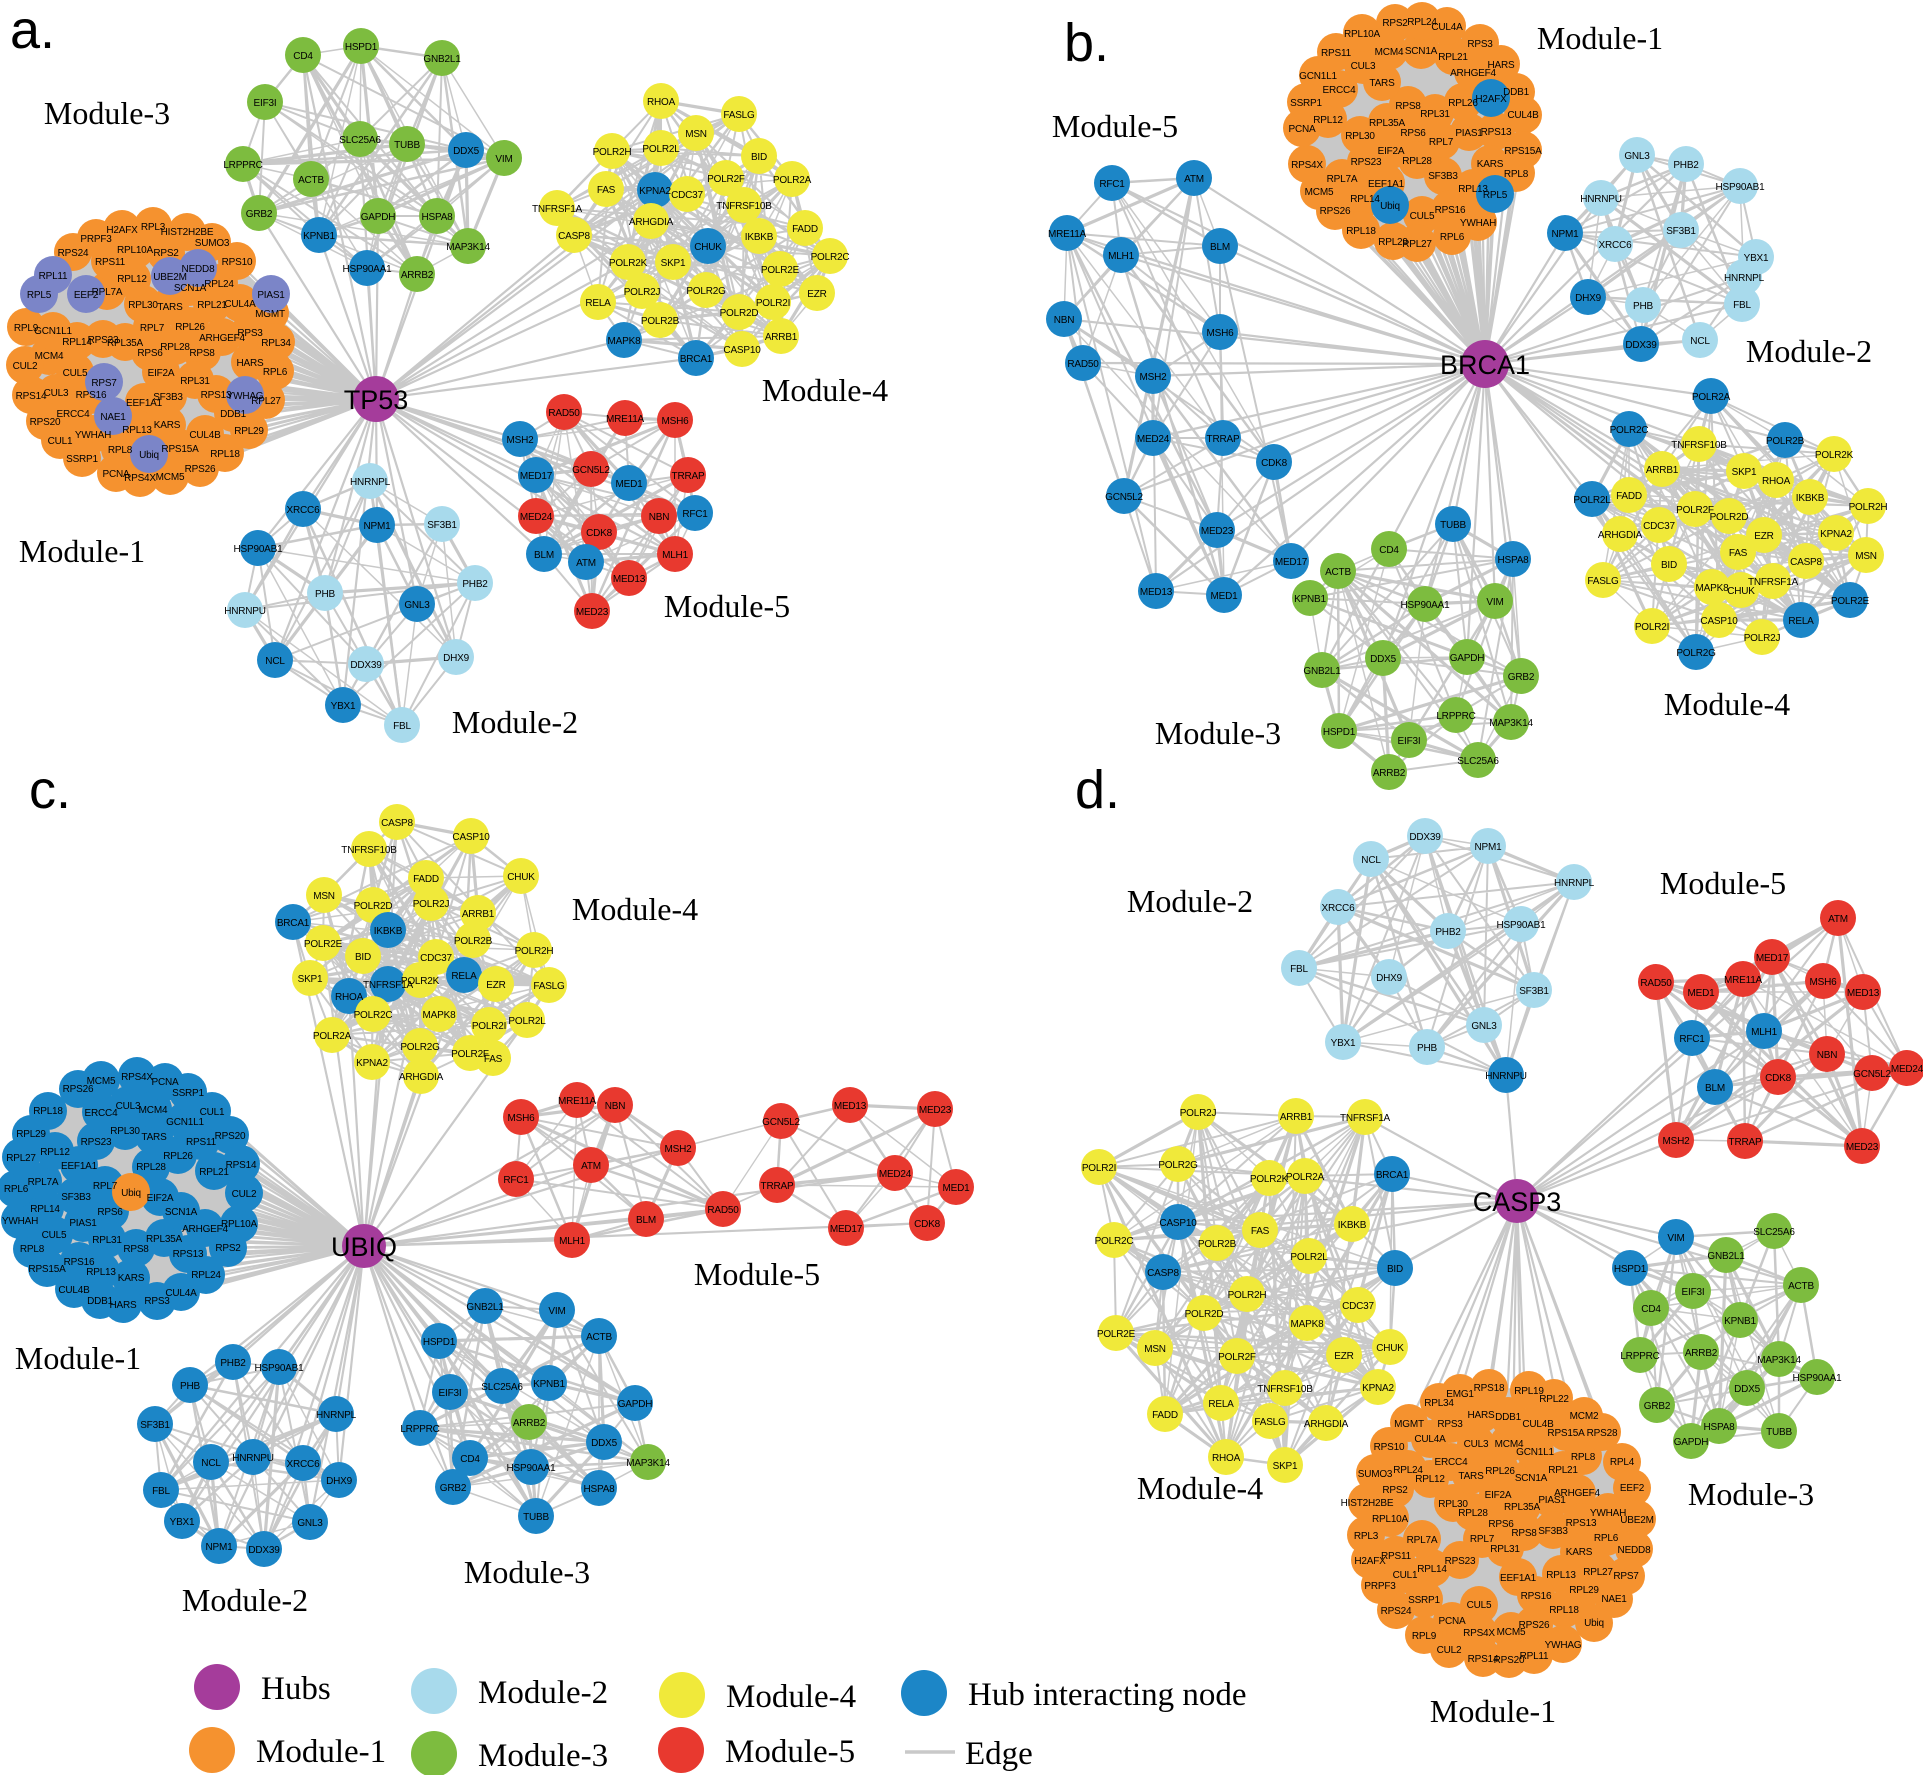  Describe the element at coordinates (49, 356) in the screenshot. I see `svg-text: MCM4` at that location.